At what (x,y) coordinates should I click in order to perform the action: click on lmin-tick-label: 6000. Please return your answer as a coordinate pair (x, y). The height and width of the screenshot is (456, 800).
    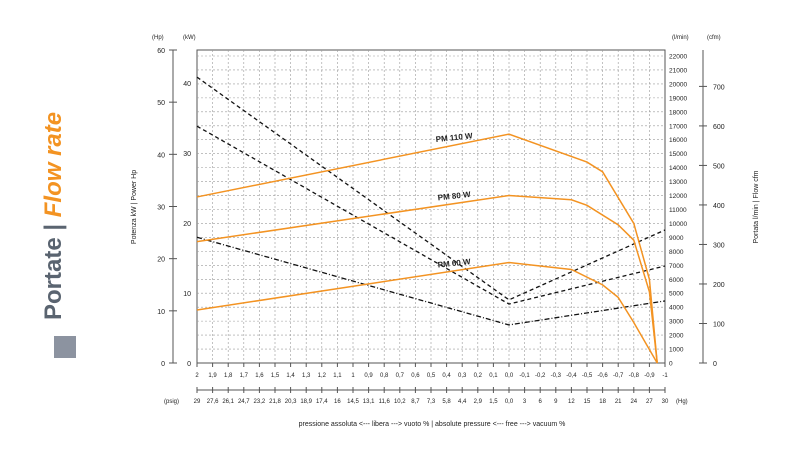
    Looking at the image, I should click on (676, 280).